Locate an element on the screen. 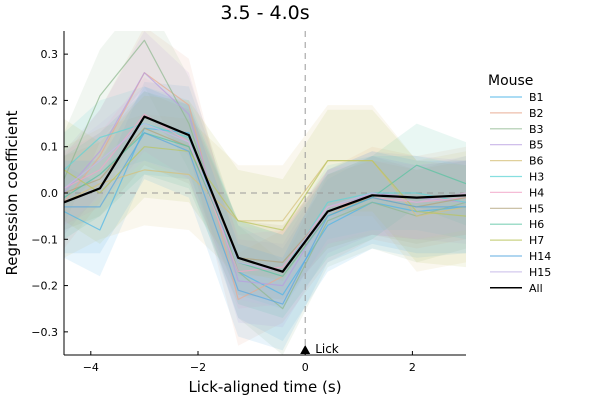  y-axis-label: Regression coefficient is located at coordinates (12, 192).